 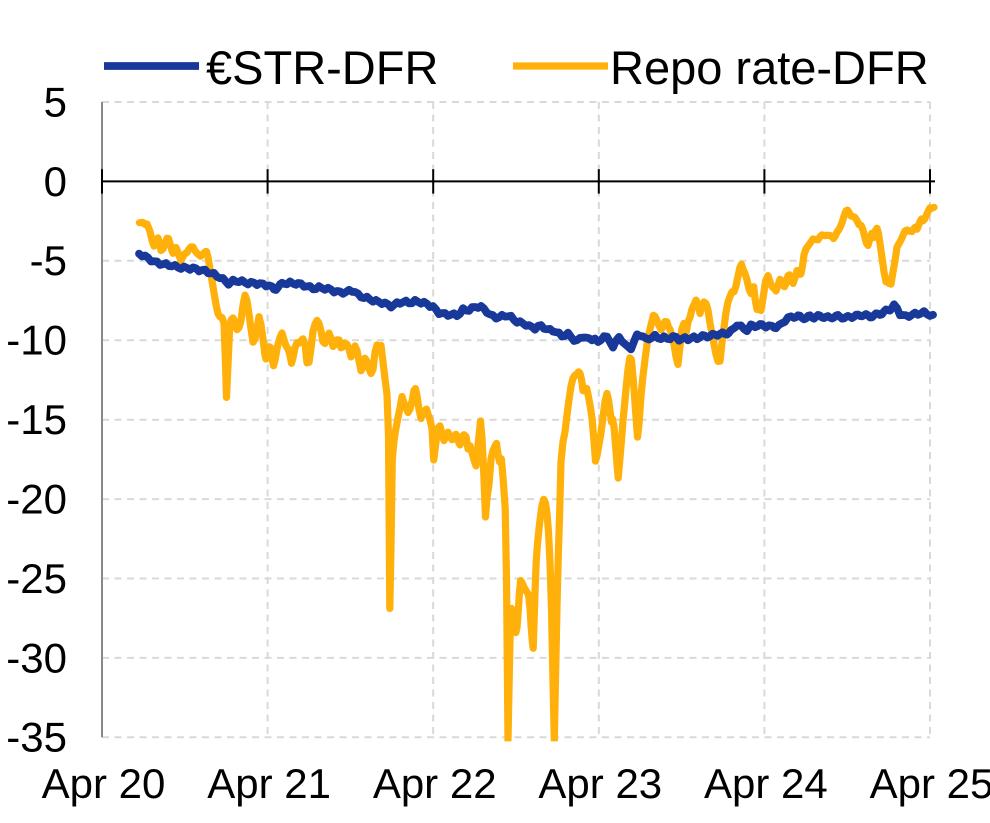 What do you see at coordinates (36, 578) in the screenshot?
I see `svg-text: -25` at bounding box center [36, 578].